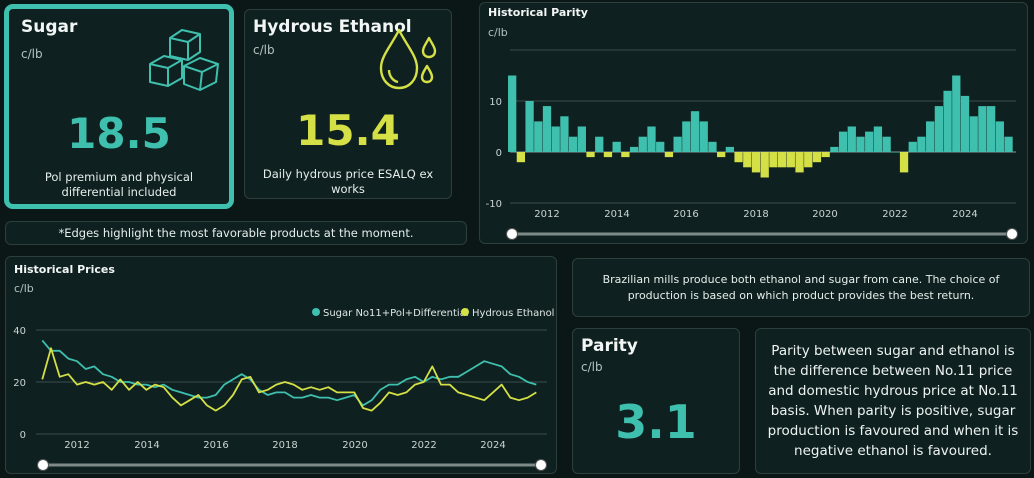  What do you see at coordinates (332, 27) in the screenshot?
I see `ethanol-title: Hydrous Ethanol` at bounding box center [332, 27].